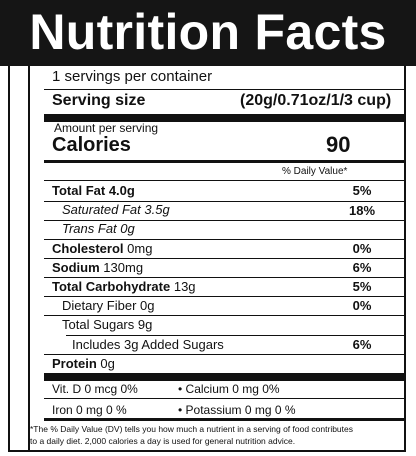 This screenshot has width=416, height=456. I want to click on nutrient-label: Total Sugars, so click(98, 324).